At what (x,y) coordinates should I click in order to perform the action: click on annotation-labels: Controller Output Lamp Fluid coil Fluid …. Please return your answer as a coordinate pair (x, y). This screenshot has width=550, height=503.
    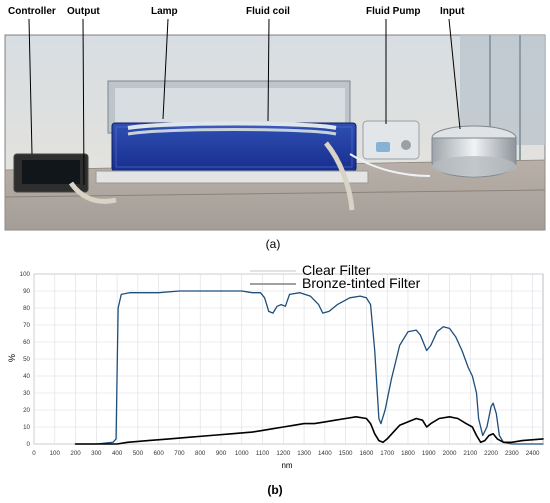
    Looking at the image, I should click on (236, 11).